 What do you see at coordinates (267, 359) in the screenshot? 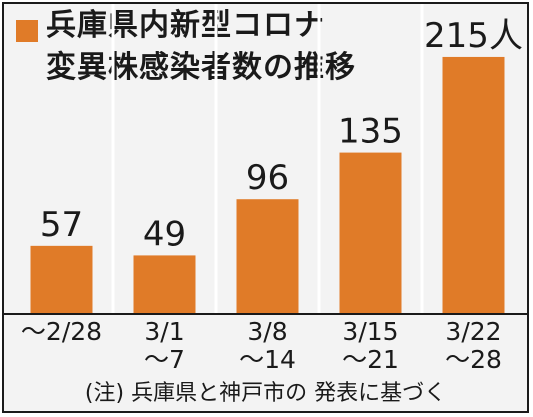
I see `x-tick-label: ～14` at bounding box center [267, 359].